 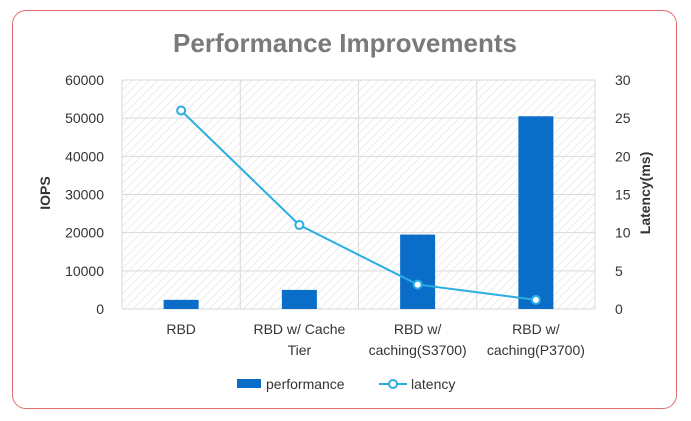 I want to click on y-tick-label-0: 0, so click(x=100, y=309).